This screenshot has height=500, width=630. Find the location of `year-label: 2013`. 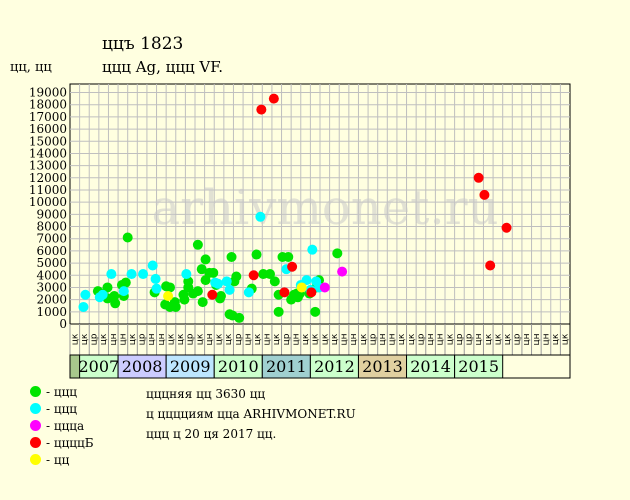

year-label: 2013 is located at coordinates (382, 366).